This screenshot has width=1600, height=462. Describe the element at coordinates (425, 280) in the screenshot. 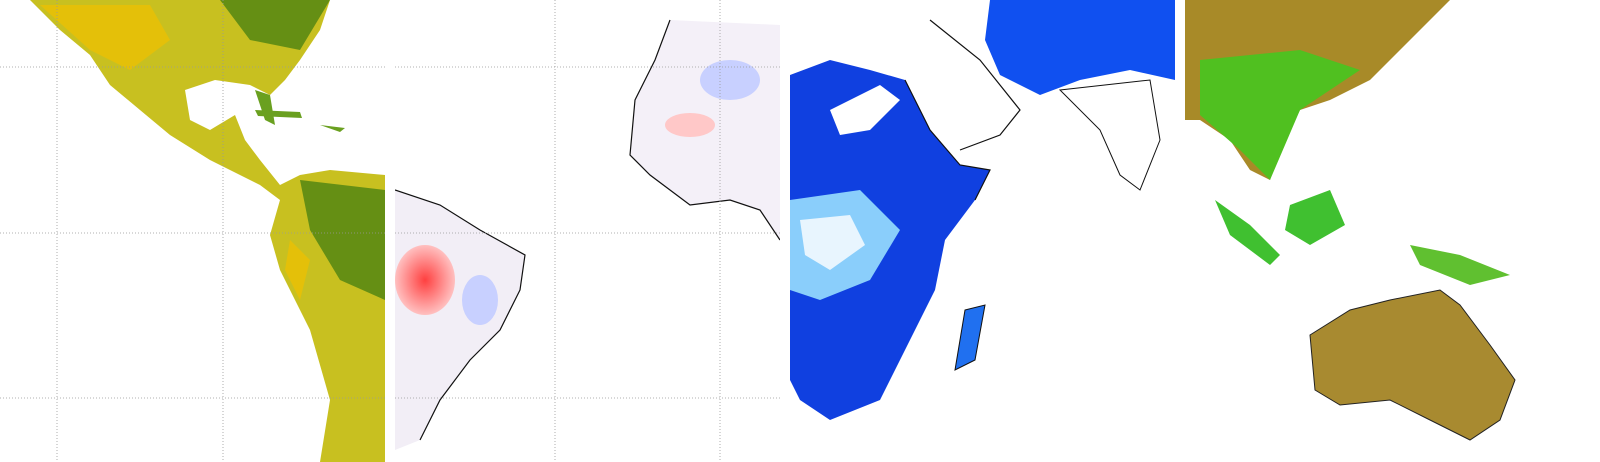

I see `amazon-red` at that location.